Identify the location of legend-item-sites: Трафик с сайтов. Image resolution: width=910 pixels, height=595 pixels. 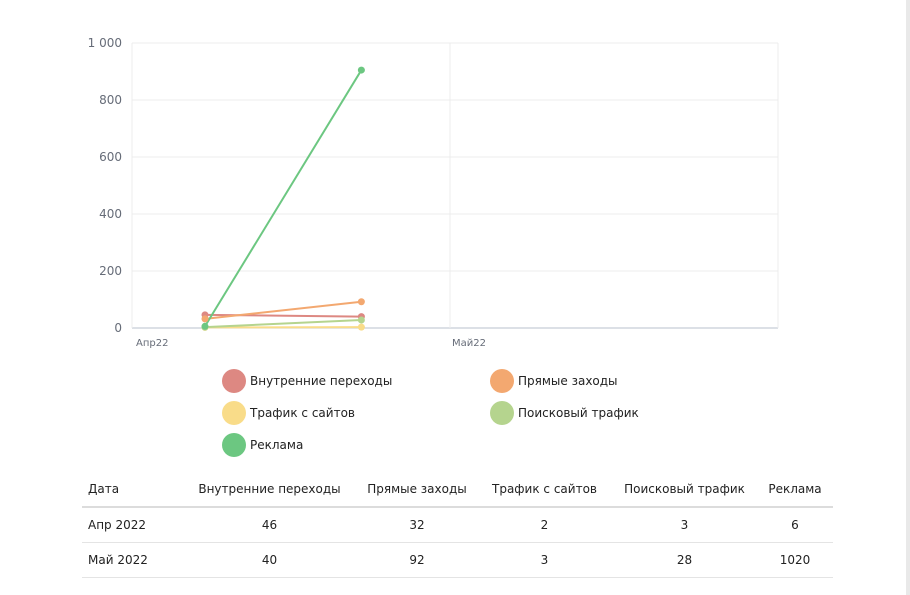
(288, 413).